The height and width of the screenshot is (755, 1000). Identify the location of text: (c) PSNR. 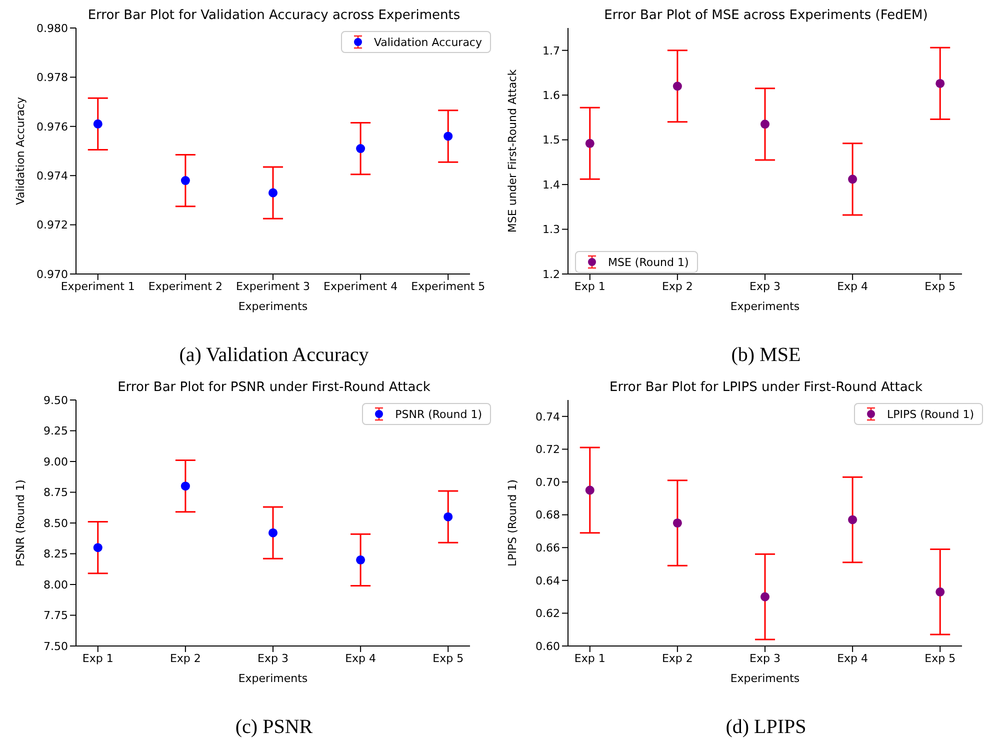
(274, 727).